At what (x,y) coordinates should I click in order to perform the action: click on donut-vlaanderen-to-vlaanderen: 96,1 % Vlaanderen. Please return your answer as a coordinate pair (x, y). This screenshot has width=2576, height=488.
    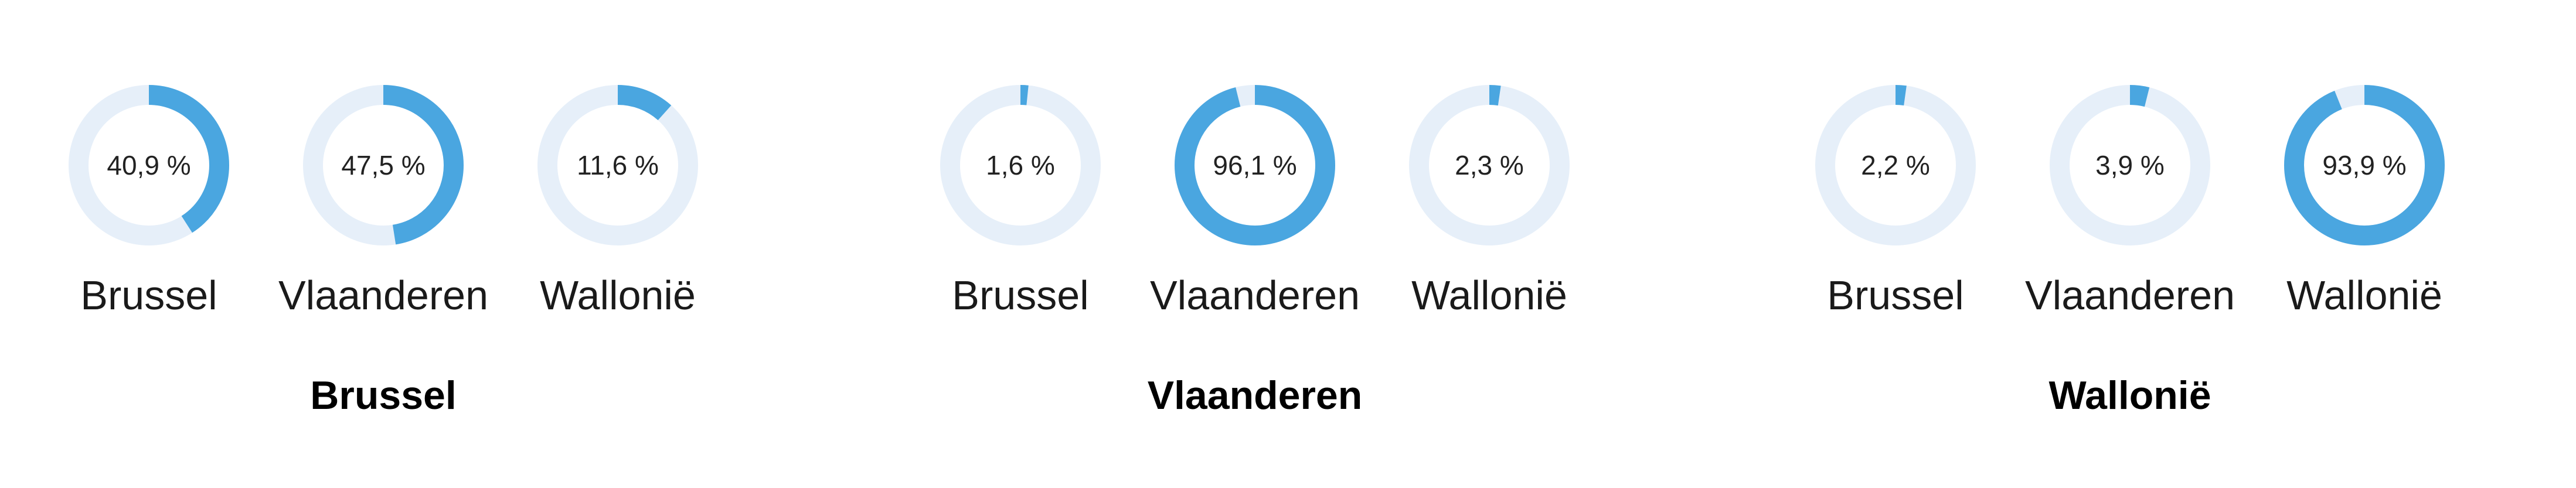
    Looking at the image, I should click on (1255, 201).